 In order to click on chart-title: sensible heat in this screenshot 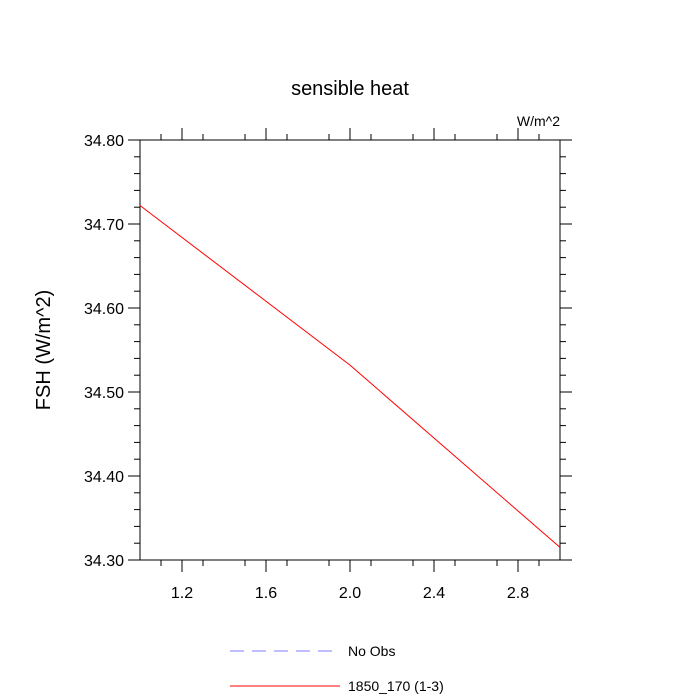, I will do `click(350, 89)`.